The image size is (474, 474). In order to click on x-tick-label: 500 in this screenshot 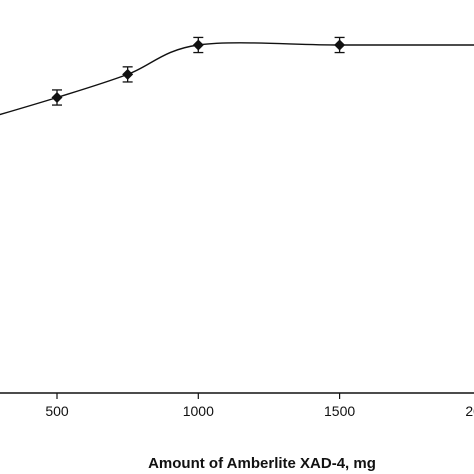, I will do `click(57, 411)`.